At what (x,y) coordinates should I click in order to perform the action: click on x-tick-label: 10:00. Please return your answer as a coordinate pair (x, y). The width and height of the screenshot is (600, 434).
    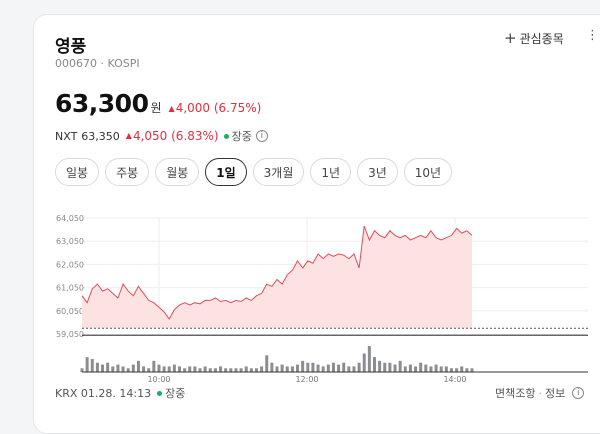
    Looking at the image, I should click on (158, 379).